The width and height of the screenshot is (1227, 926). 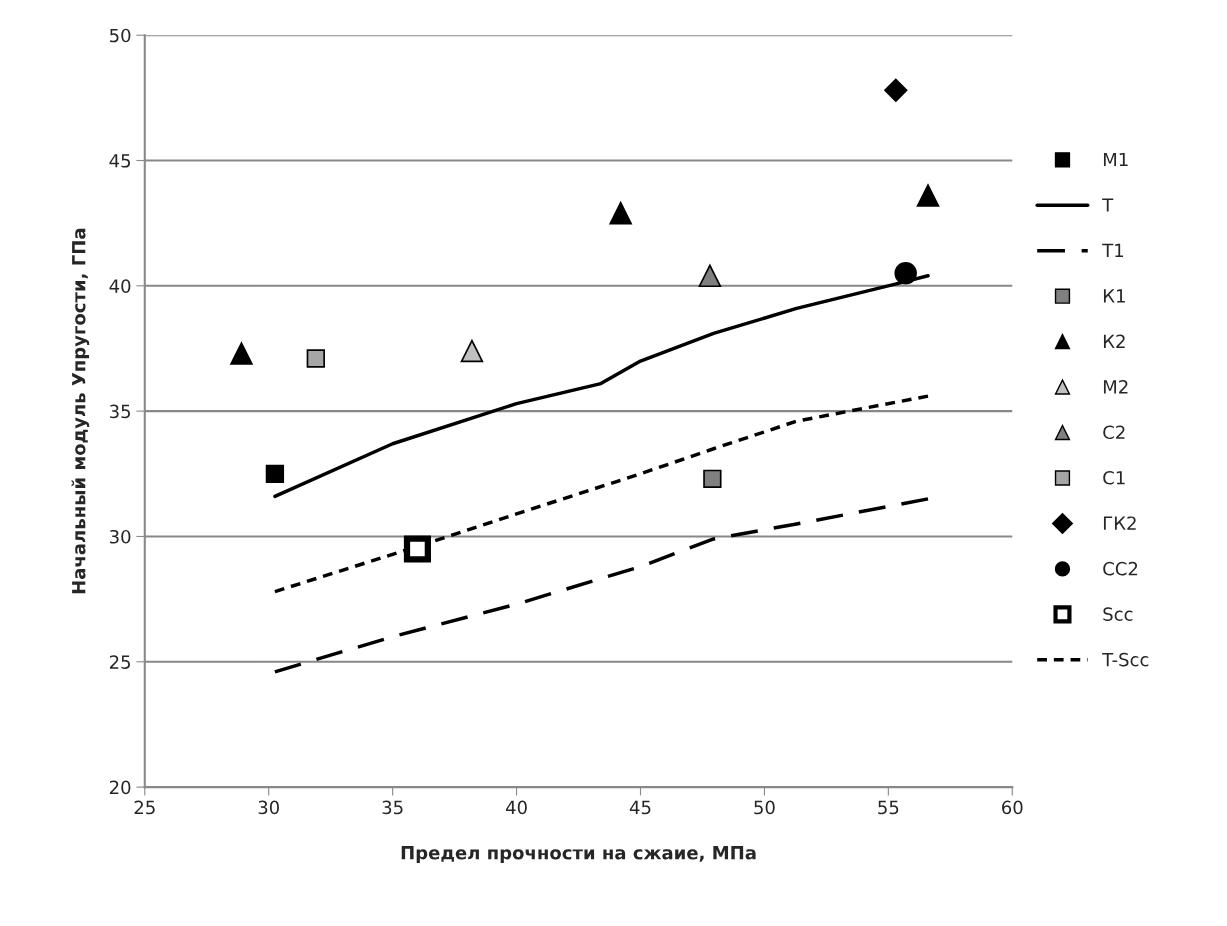 I want to click on y-axis-title: Начальный модуль Упругости, ГПа, so click(x=80, y=411).